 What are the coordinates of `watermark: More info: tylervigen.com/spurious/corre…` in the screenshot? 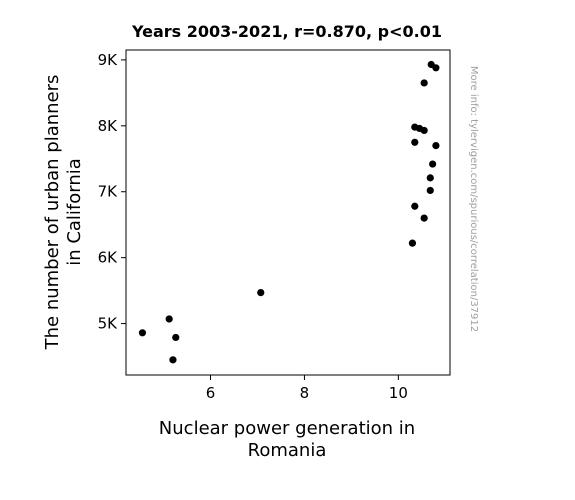 It's located at (473, 199).